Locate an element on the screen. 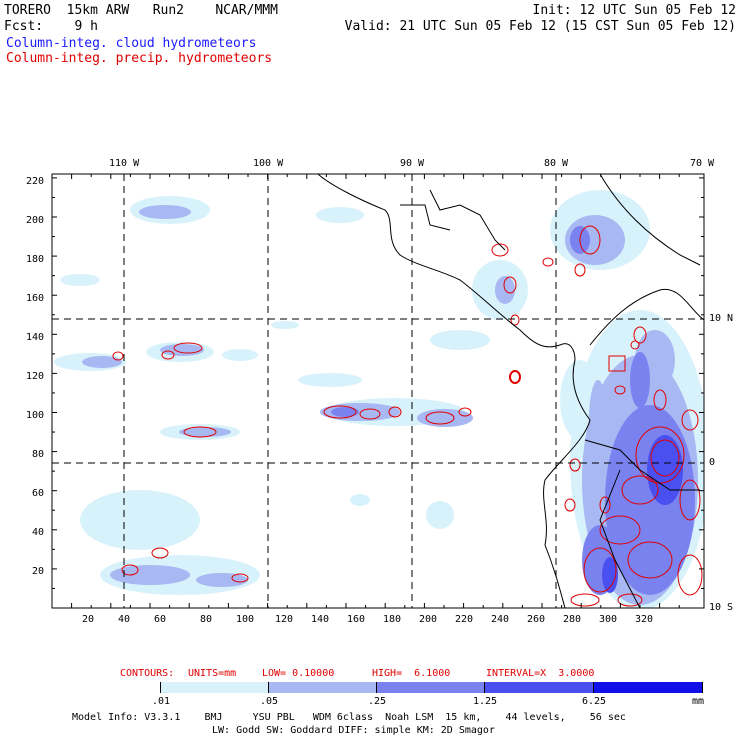  x-tick-140: 140 is located at coordinates (320, 619).